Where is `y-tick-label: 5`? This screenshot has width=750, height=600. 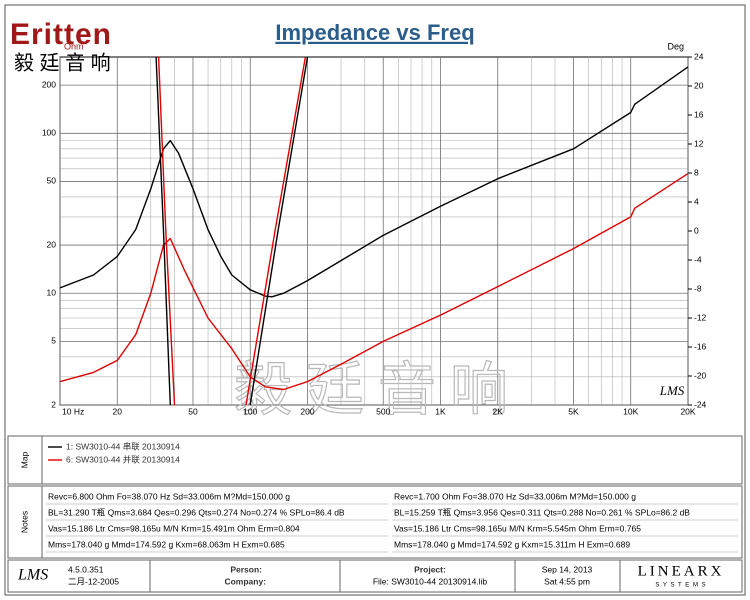
y-tick-label: 5 is located at coordinates (53, 341).